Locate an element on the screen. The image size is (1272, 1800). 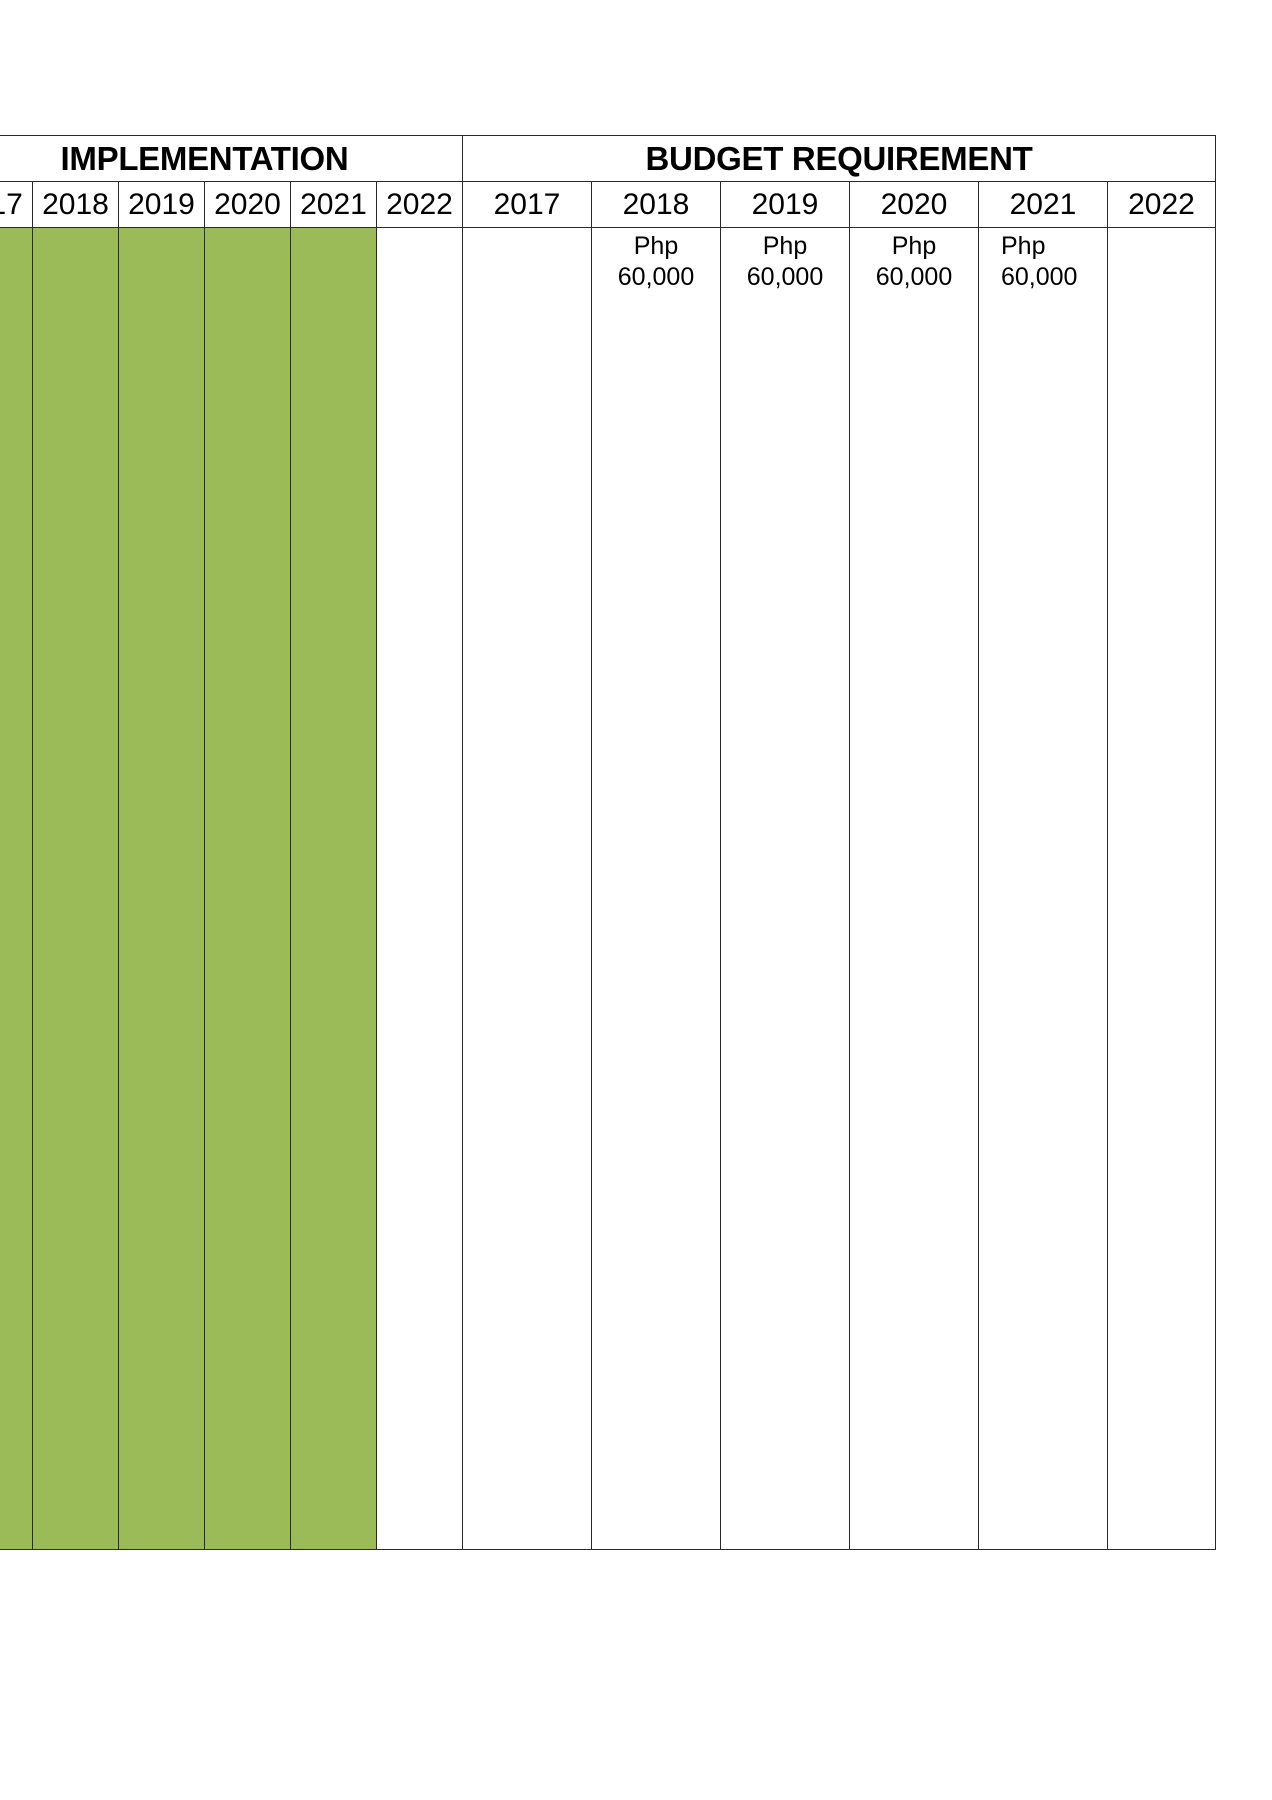
impl-year-2019: 2019 is located at coordinates (161, 204).